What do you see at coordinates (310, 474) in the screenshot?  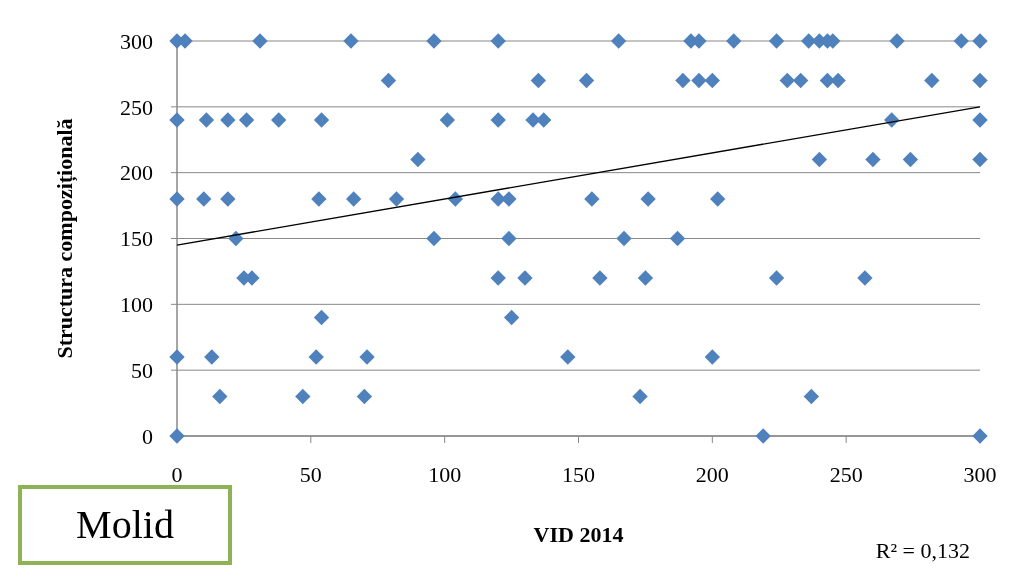 I see `x-tick-label: 50` at bounding box center [310, 474].